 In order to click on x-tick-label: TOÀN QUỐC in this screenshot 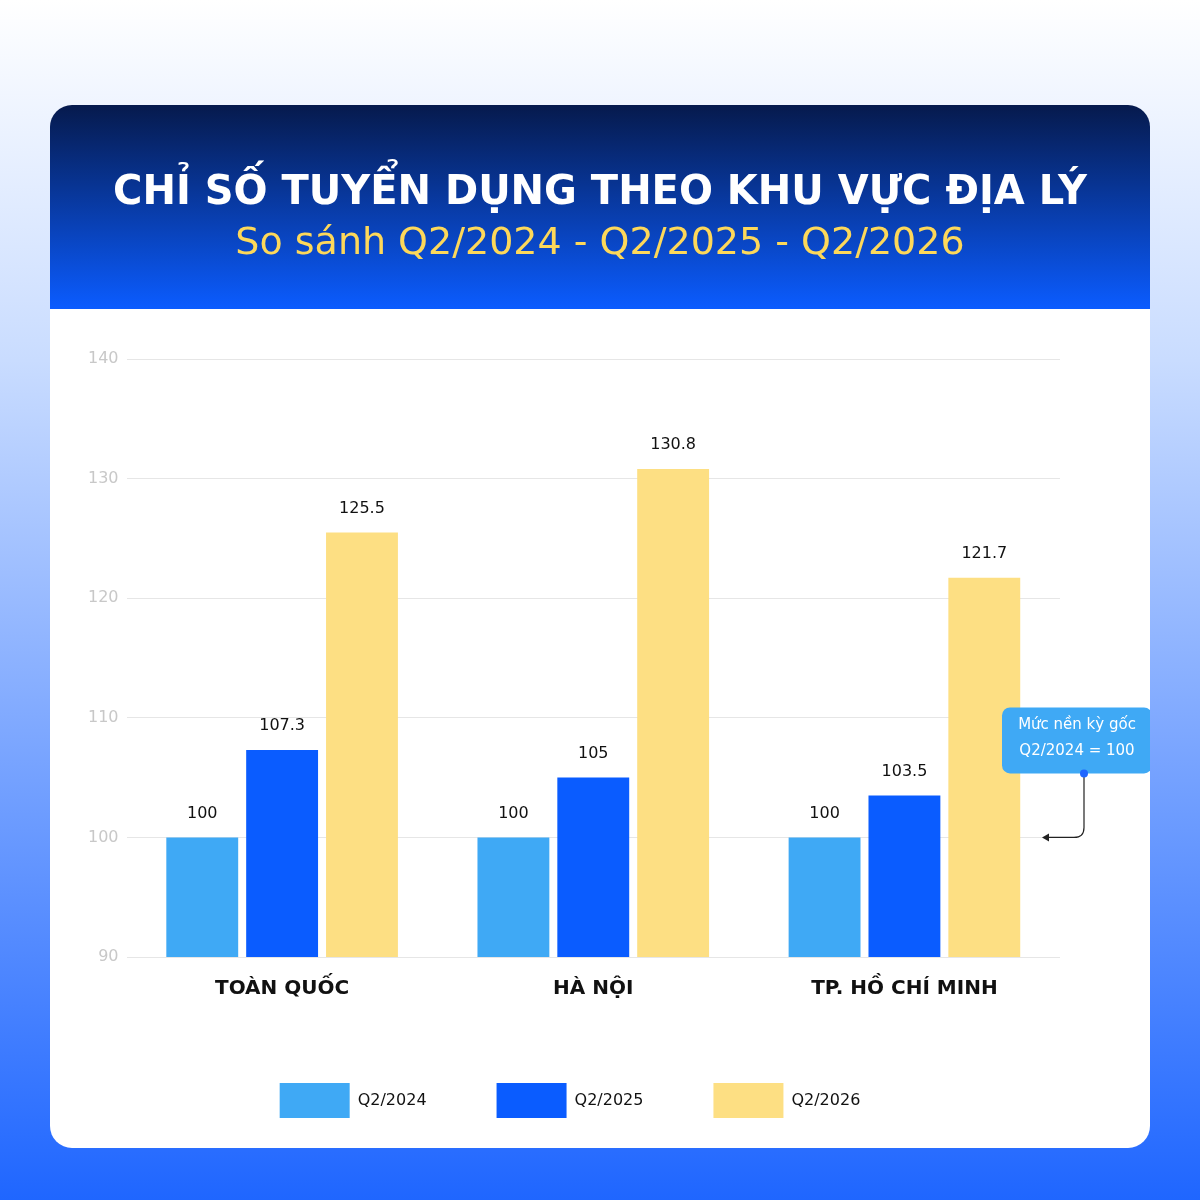, I will do `click(282, 986)`.